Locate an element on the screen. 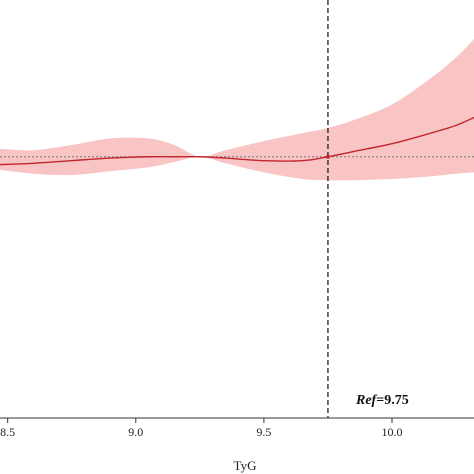 The width and height of the screenshot is (474, 474). reference-label-value: =9.75 is located at coordinates (392, 400).